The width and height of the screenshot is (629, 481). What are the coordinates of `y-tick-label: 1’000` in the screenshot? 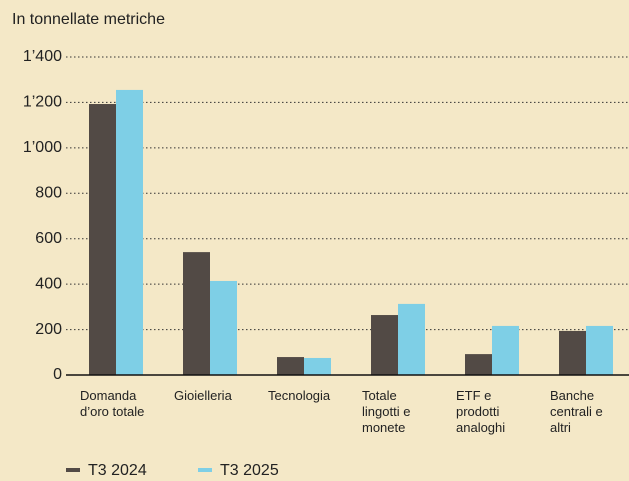 It's located at (42, 147).